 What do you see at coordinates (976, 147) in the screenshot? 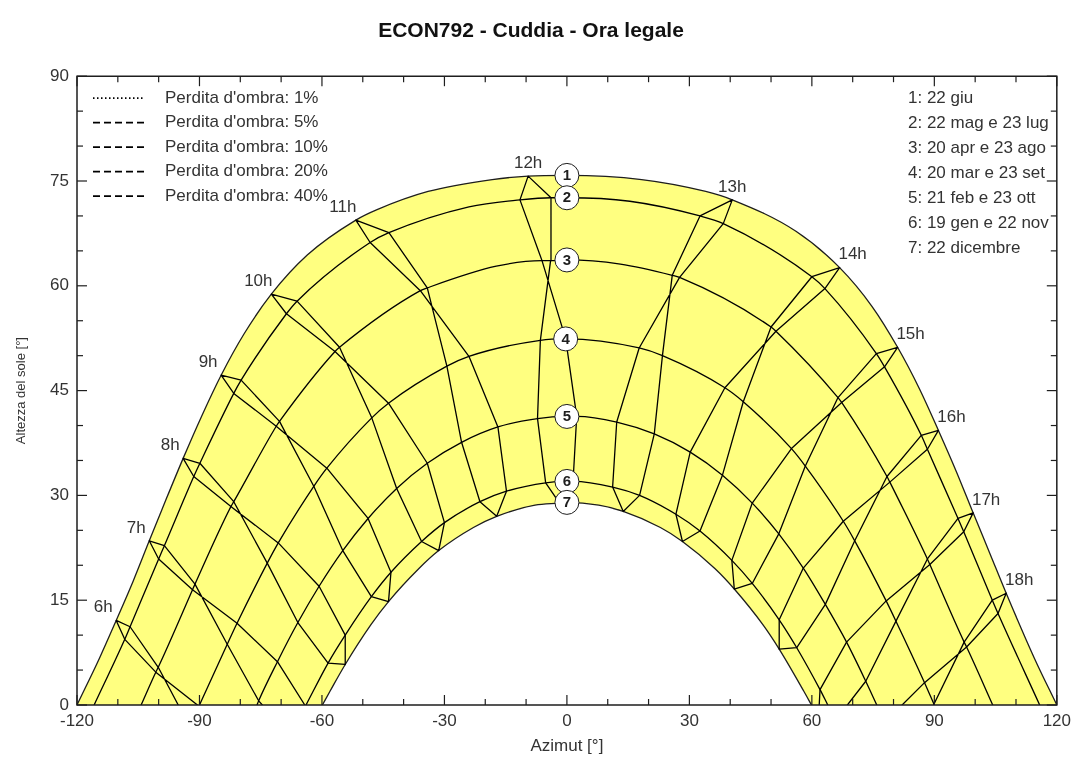
I see `annotation: 3: 20 apr e 23 ago` at bounding box center [976, 147].